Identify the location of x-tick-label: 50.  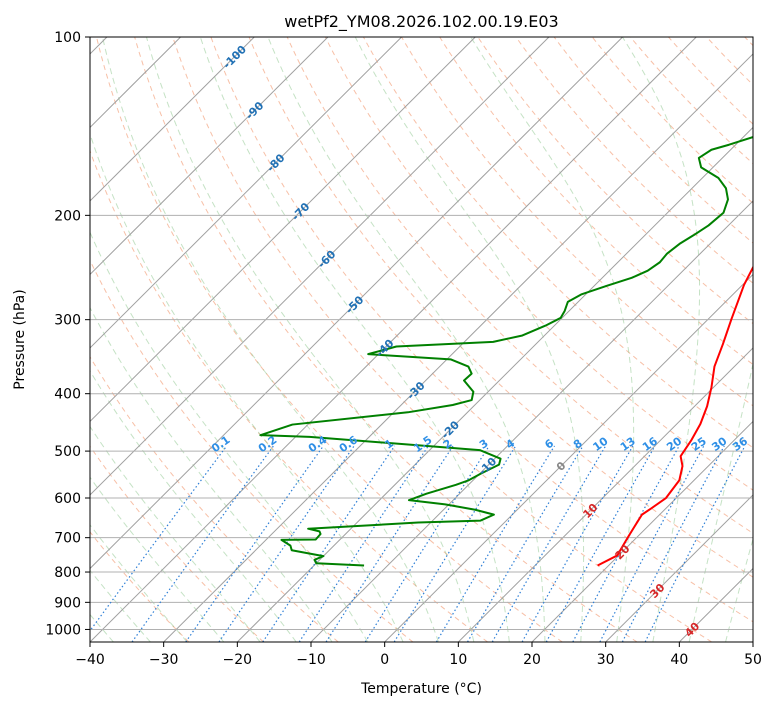
(753, 660).